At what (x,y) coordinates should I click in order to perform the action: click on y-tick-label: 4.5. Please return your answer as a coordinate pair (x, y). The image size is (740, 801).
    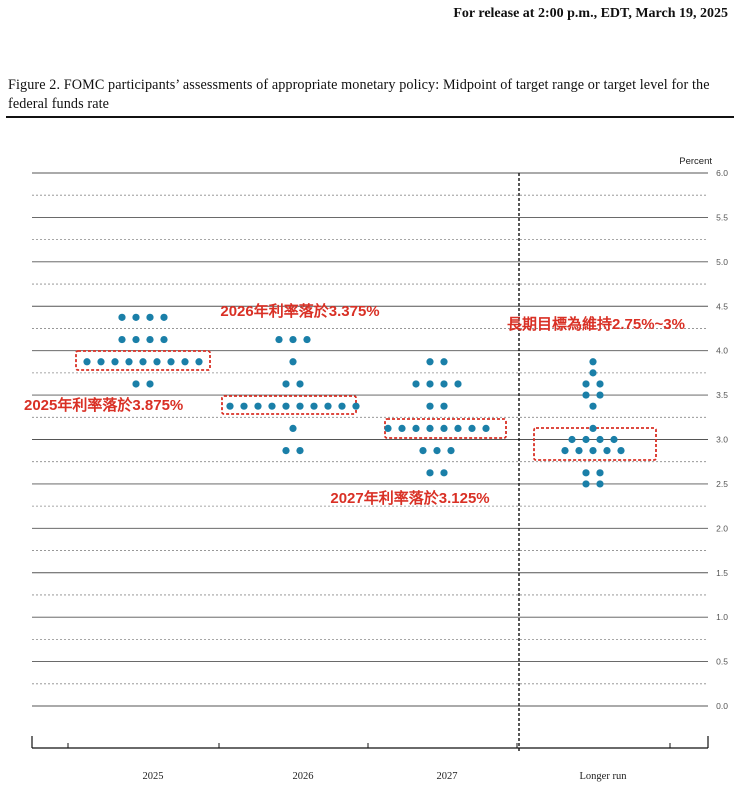
    Looking at the image, I should click on (722, 306).